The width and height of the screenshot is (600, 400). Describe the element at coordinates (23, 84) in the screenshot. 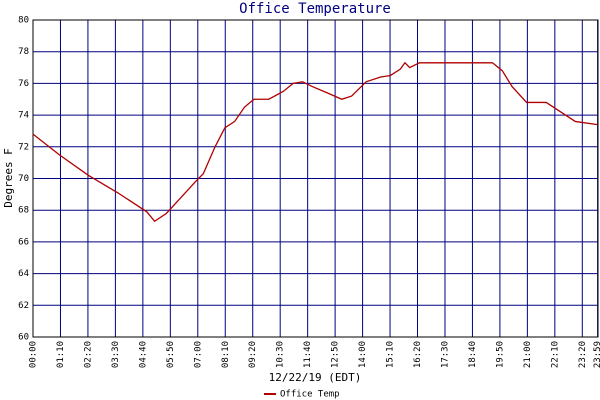

I see `y-tick-label: 76` at that location.